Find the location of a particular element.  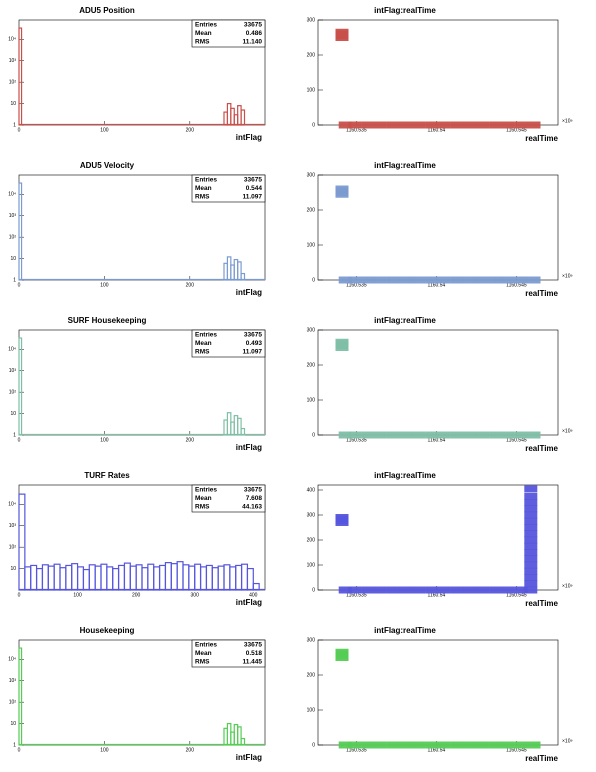

y-tick-label: 10³ is located at coordinates (13, 61).